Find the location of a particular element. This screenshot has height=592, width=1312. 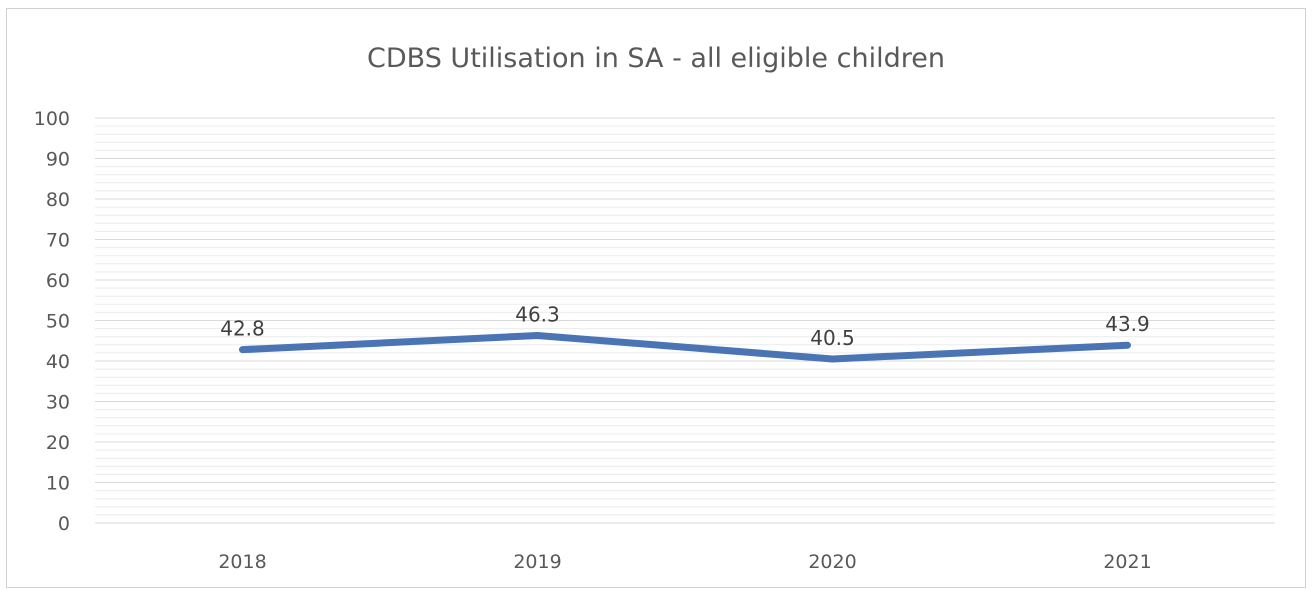

y-tick-label: 20 is located at coordinates (58, 443).